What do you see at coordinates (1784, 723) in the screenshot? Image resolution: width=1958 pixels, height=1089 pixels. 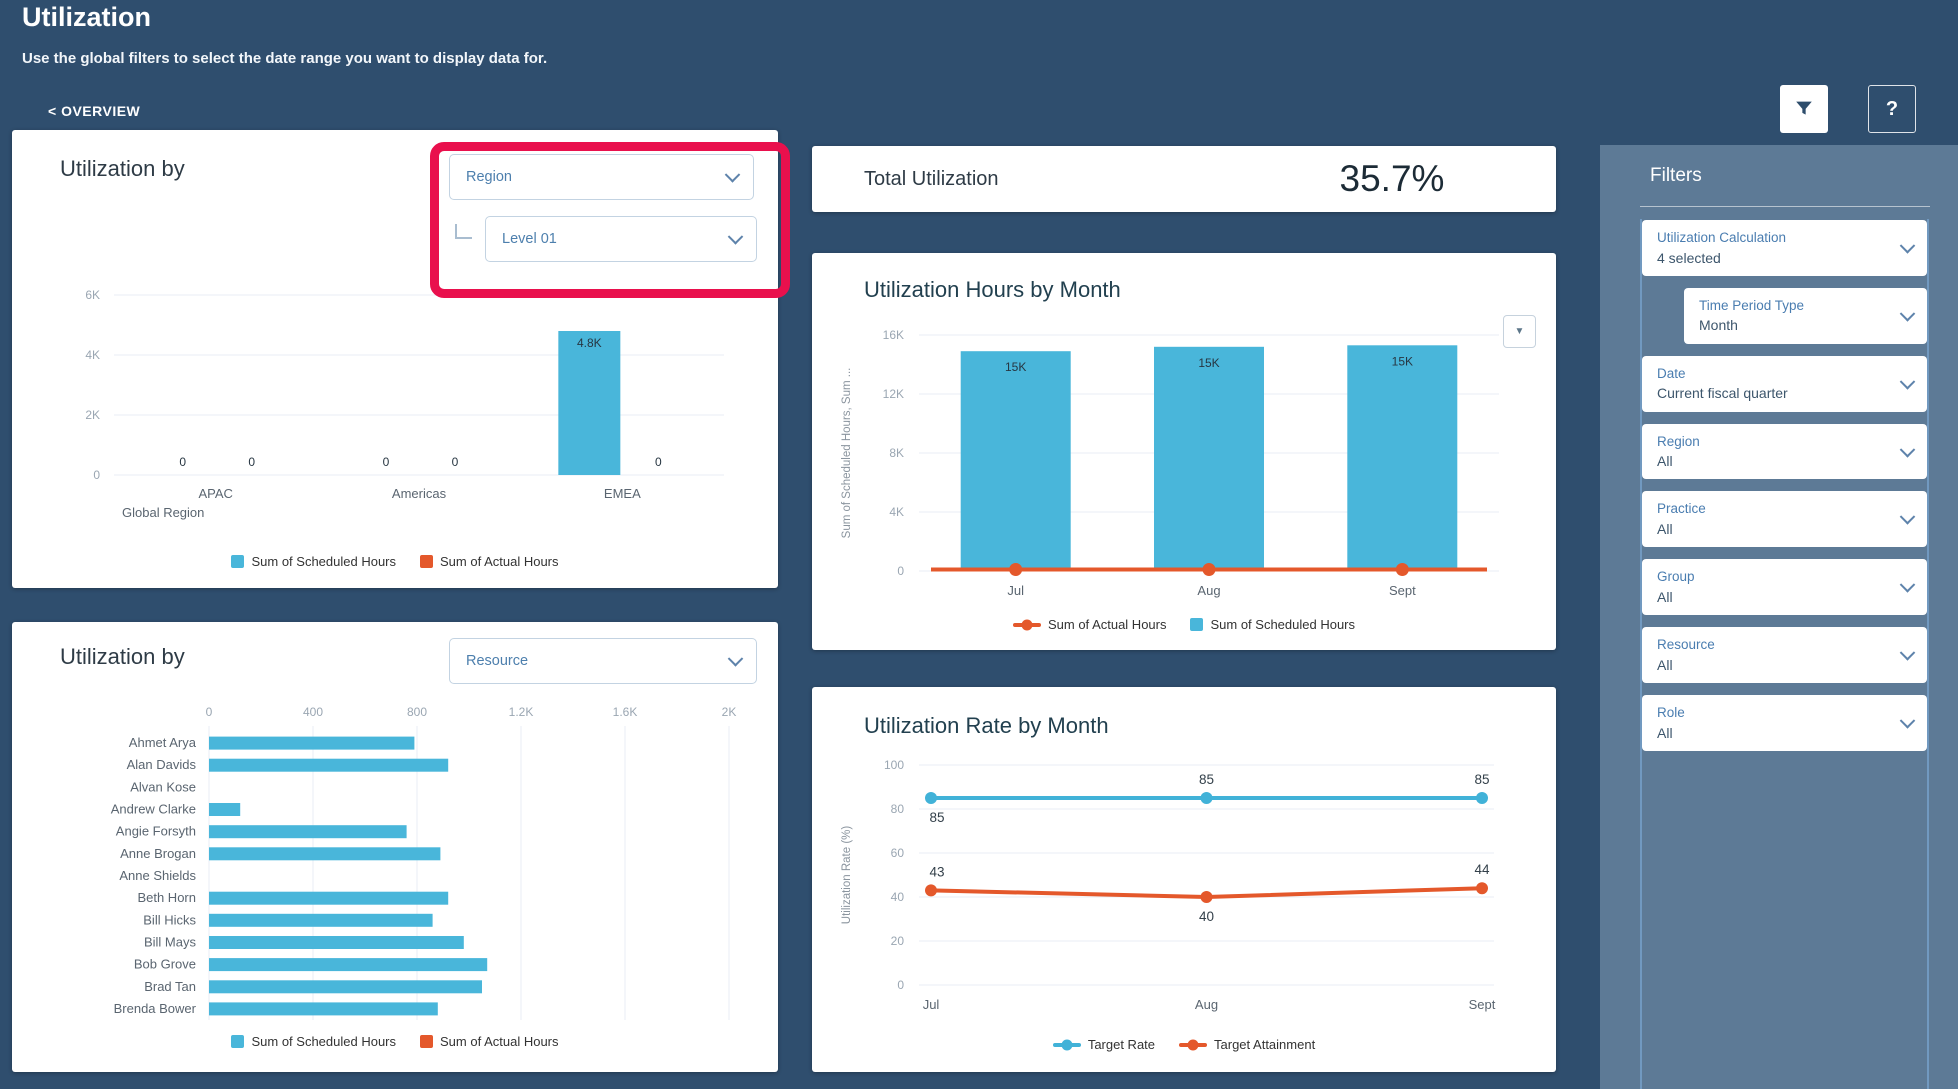 I see `filter-role: Role All` at bounding box center [1784, 723].